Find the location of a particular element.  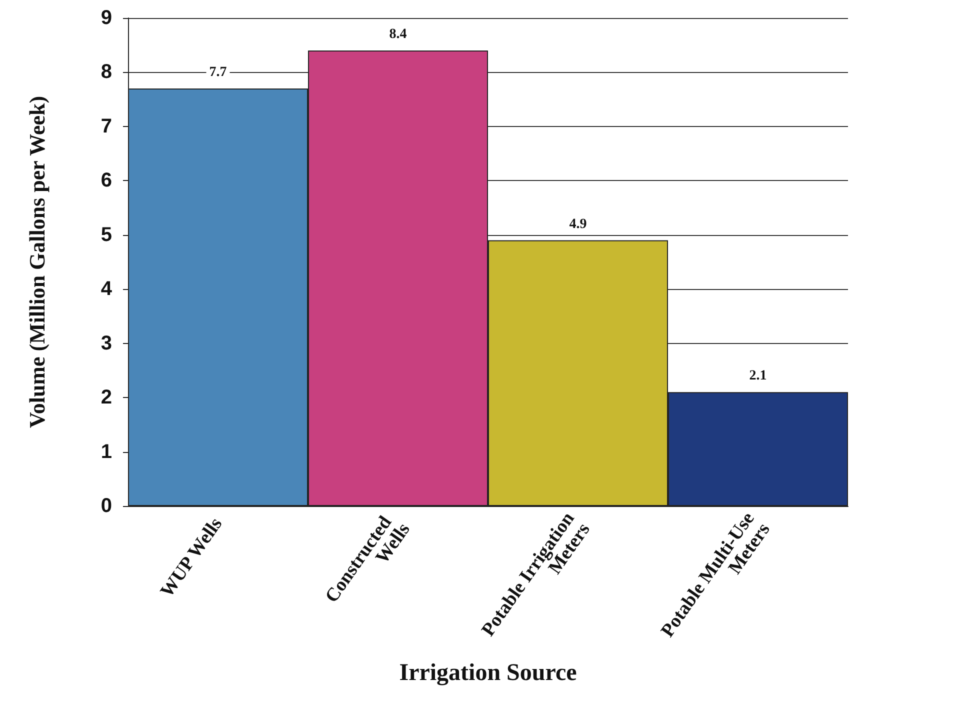

y-tick-label: 3 is located at coordinates (106, 343).